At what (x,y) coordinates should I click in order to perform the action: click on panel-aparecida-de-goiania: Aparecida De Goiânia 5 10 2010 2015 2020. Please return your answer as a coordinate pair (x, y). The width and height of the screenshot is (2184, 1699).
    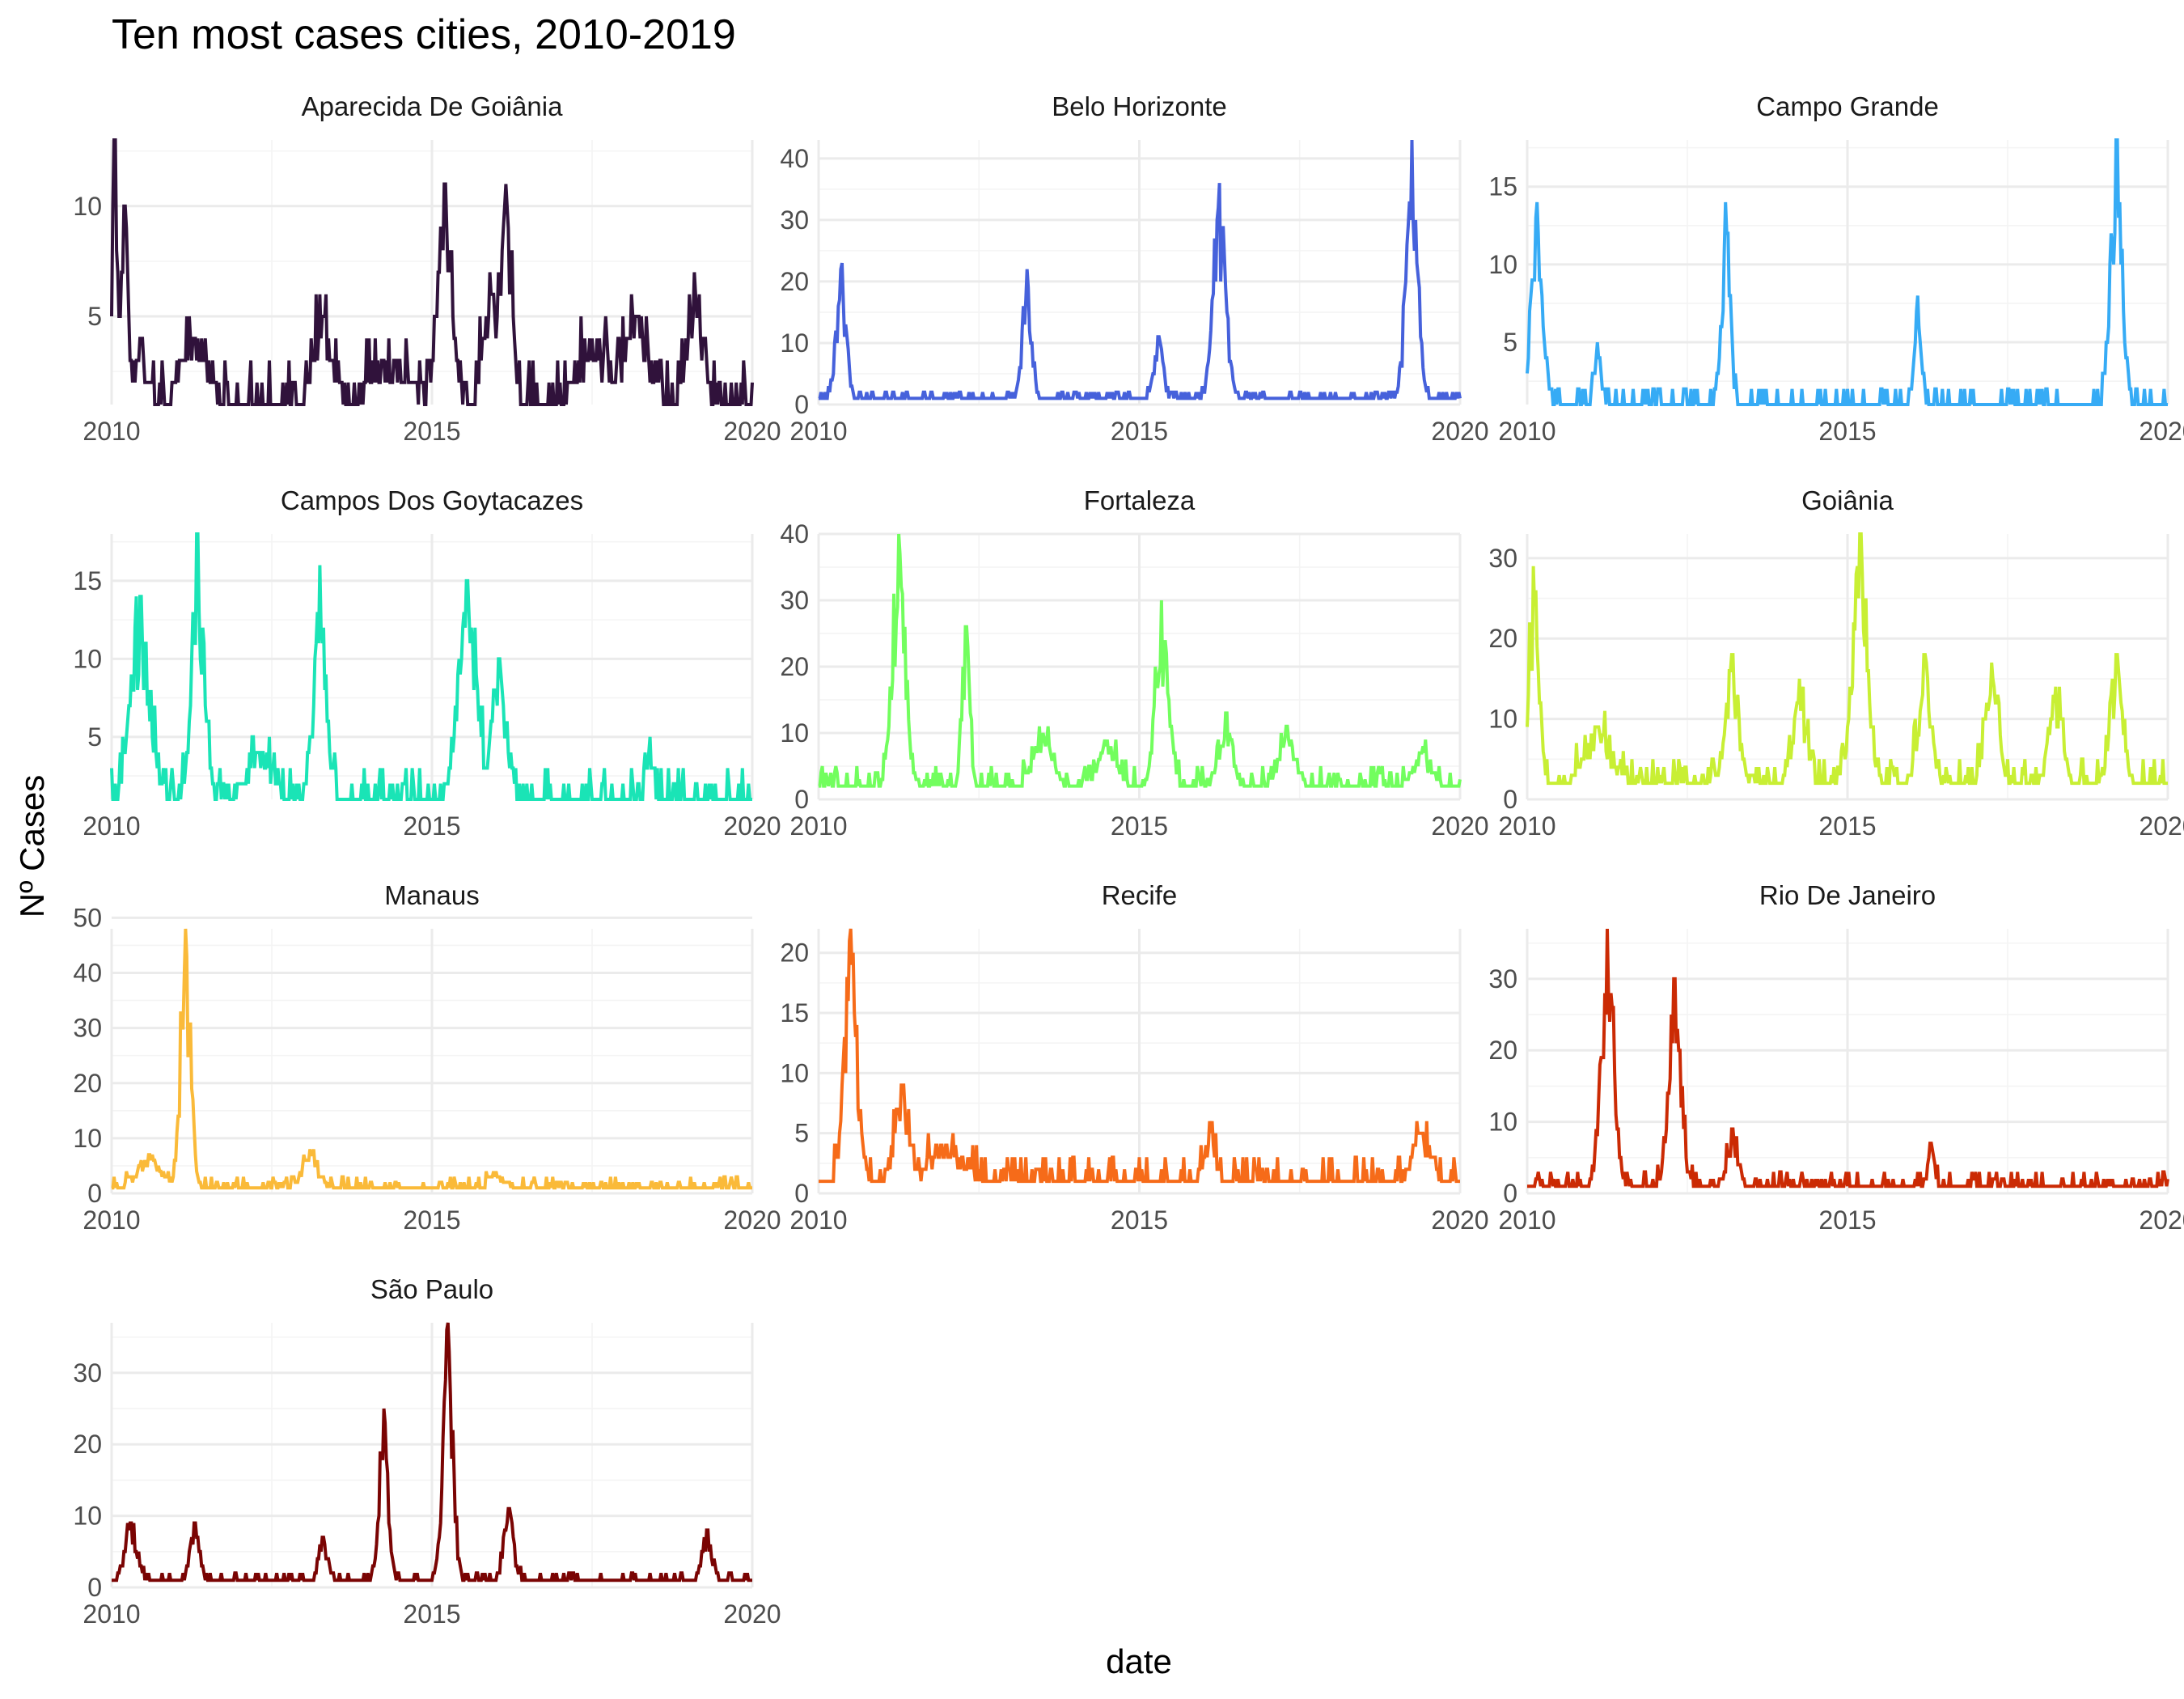
    Looking at the image, I should click on (427, 268).